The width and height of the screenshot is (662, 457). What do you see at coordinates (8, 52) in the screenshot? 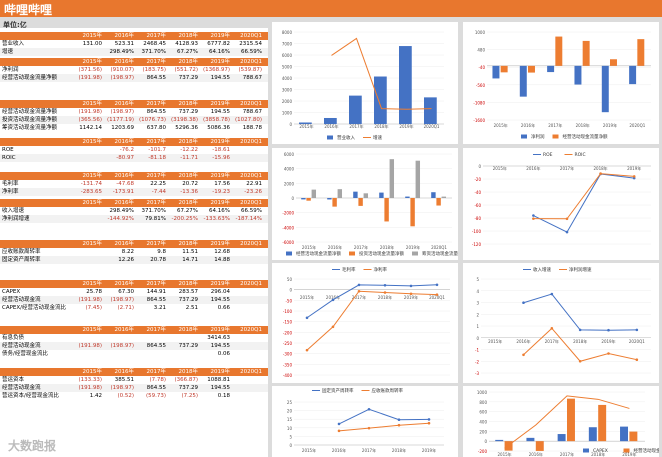
I see `row-label: 增速` at bounding box center [8, 52].